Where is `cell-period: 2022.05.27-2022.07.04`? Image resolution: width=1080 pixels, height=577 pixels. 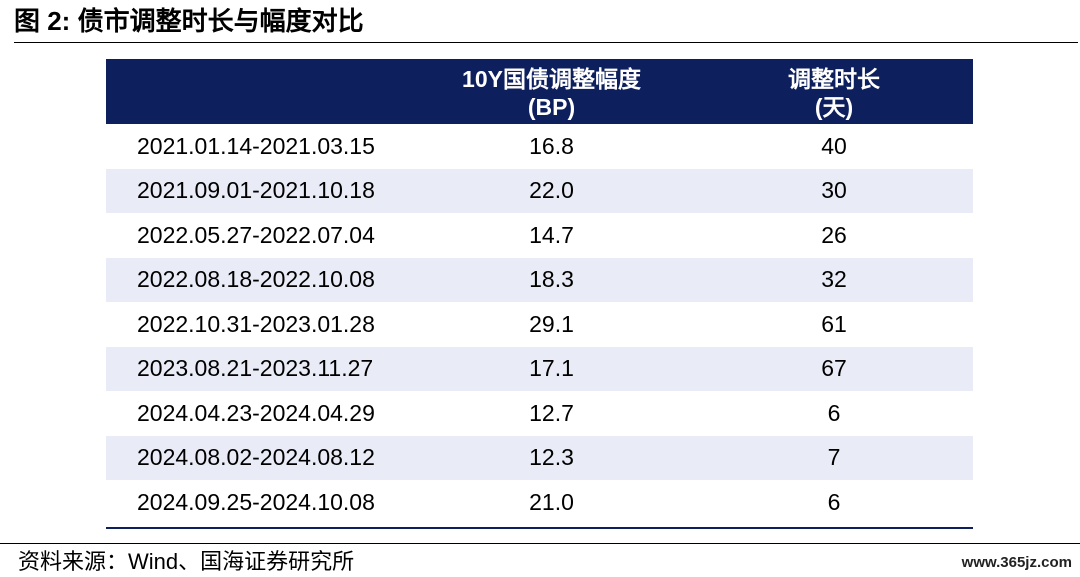 cell-period: 2022.05.27-2022.07.04 is located at coordinates (256, 234).